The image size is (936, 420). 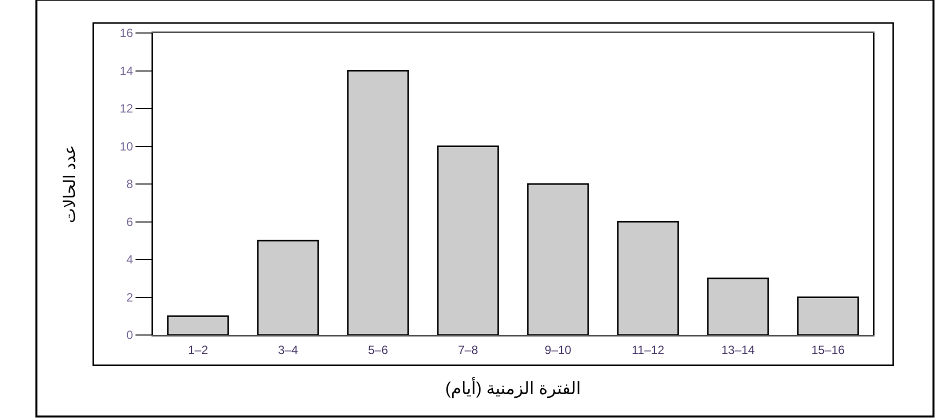 What do you see at coordinates (738, 349) in the screenshot?
I see `x-tick-label: 13–14` at bounding box center [738, 349].